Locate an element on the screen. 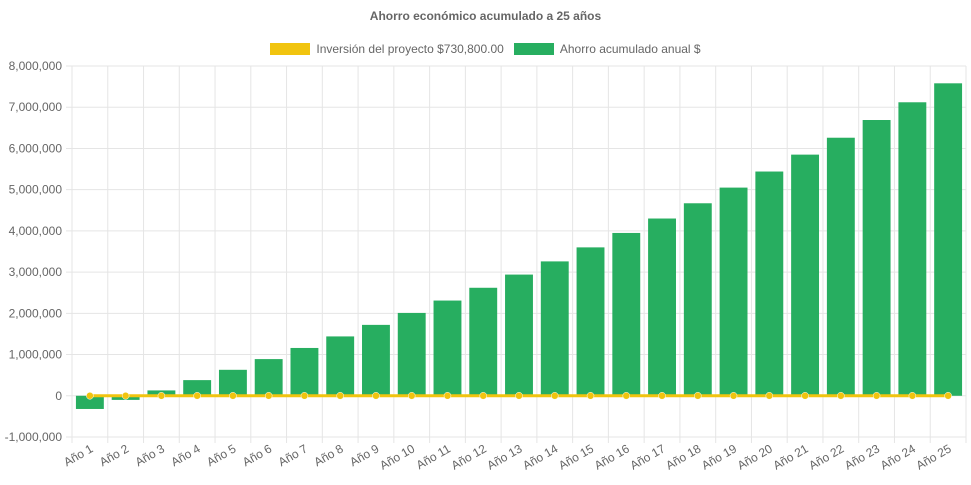 The width and height of the screenshot is (971, 485). x-tick-label: Año 8 is located at coordinates (329, 455).